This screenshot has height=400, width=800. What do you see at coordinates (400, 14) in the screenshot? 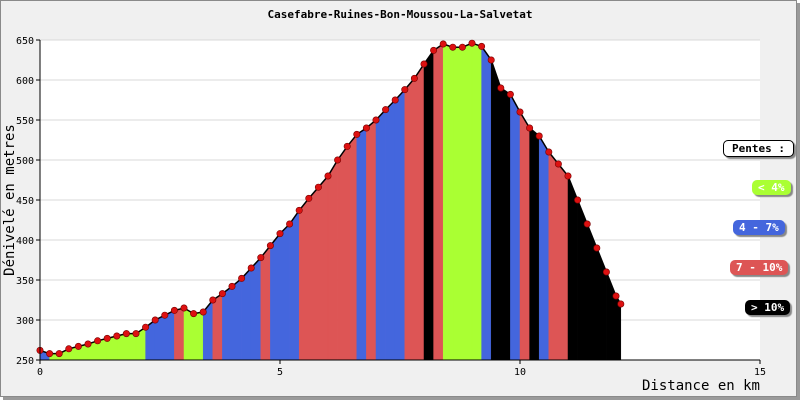
I see `chart-title: Casefabre-Ruines-Bon-Moussou-La-Salvetat` at bounding box center [400, 14].